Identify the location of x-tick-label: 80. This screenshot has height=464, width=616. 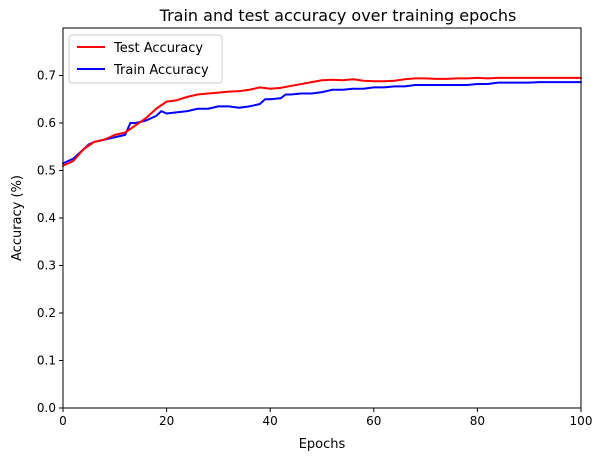
(477, 421).